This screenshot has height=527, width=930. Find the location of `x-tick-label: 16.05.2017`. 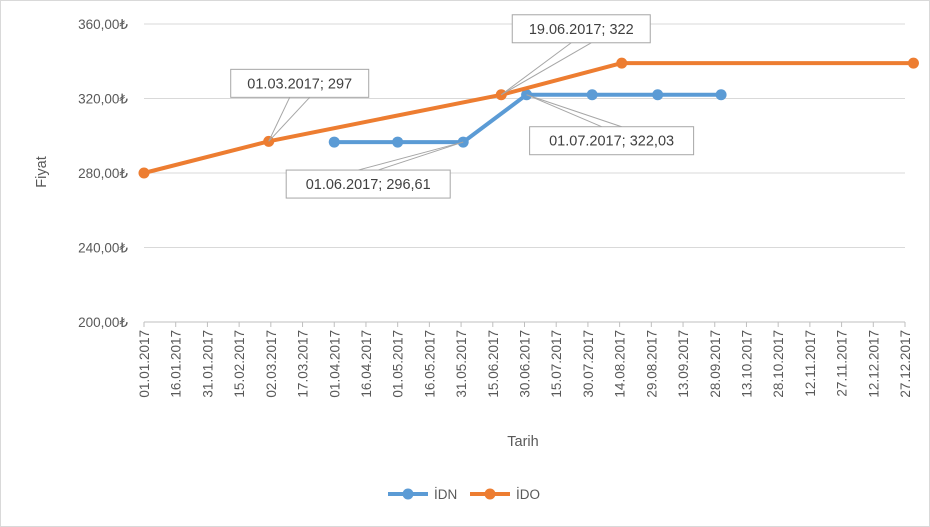

x-tick-label: 16.05.2017 is located at coordinates (429, 364).